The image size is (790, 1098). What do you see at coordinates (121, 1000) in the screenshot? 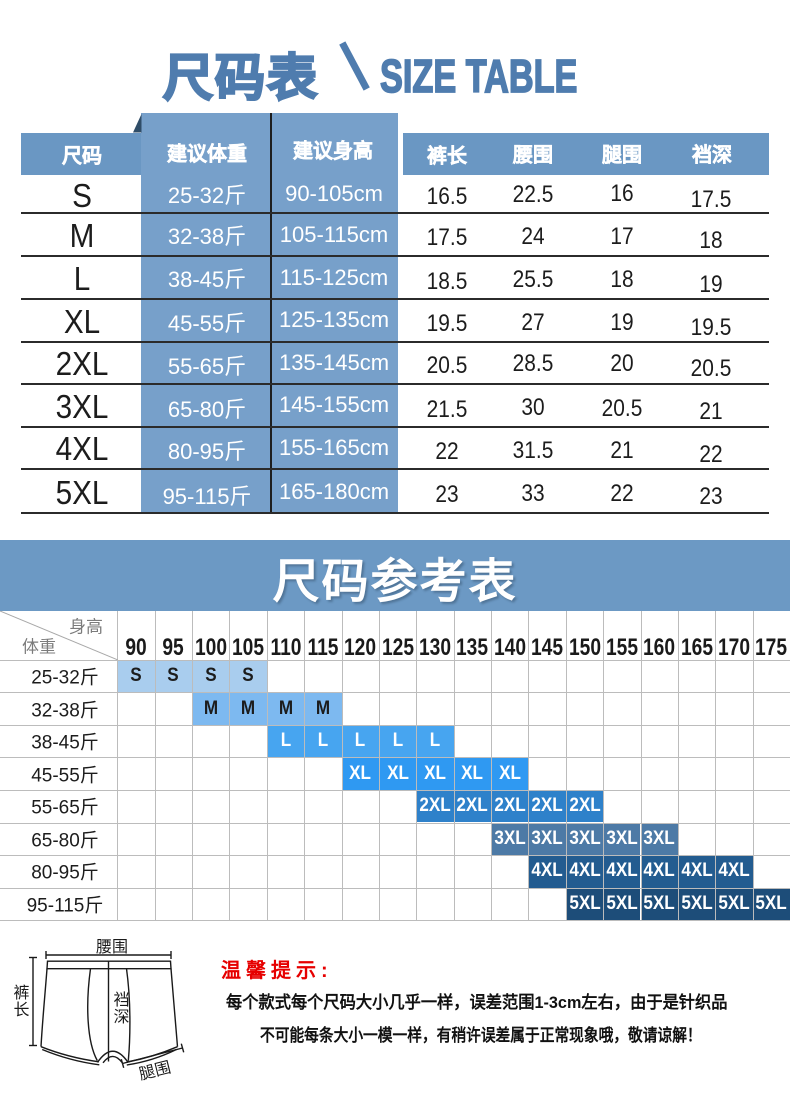
I see `svg-text: 裆` at bounding box center [121, 1000].